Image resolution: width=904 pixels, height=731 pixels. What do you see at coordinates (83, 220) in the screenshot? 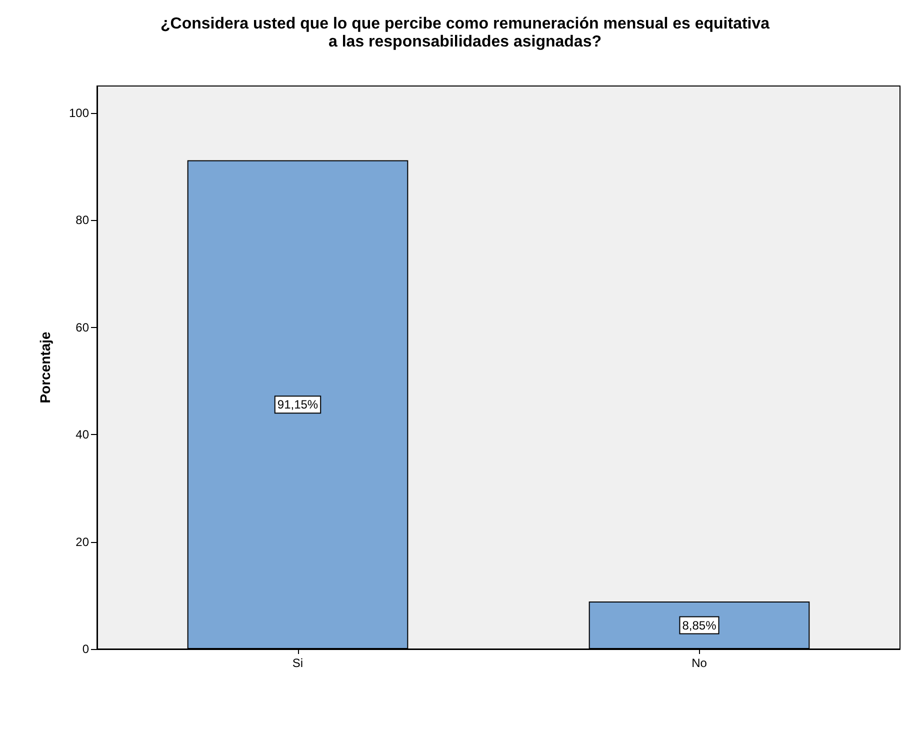
I see `y-tick-label: 80` at bounding box center [83, 220].